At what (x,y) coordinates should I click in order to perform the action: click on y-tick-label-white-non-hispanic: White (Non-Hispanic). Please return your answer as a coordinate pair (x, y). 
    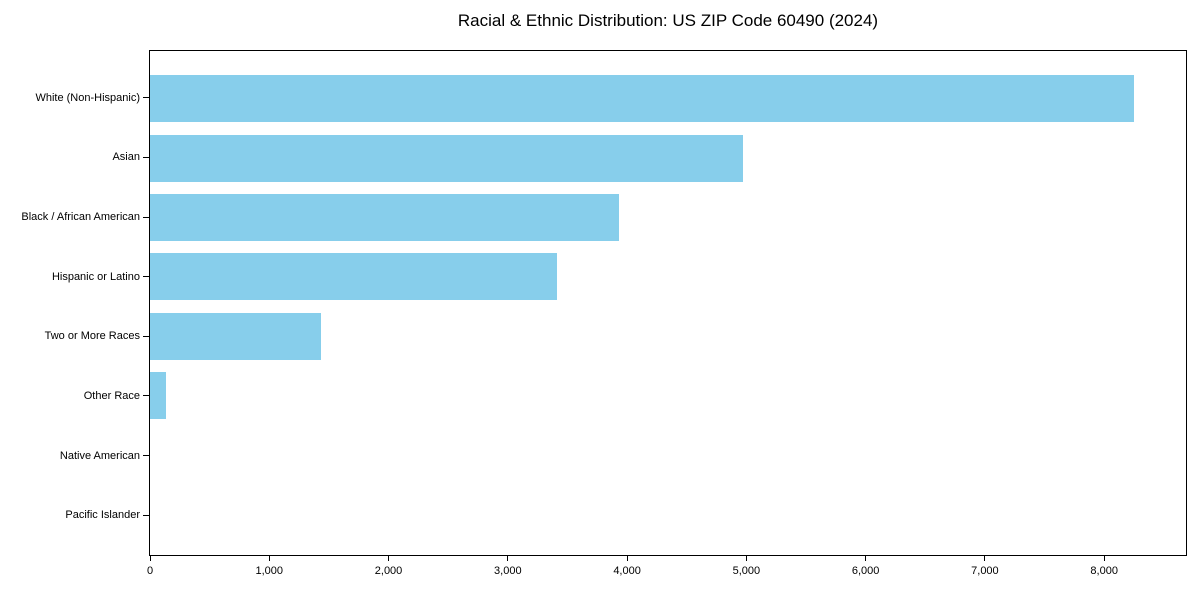
    Looking at the image, I should click on (87, 97).